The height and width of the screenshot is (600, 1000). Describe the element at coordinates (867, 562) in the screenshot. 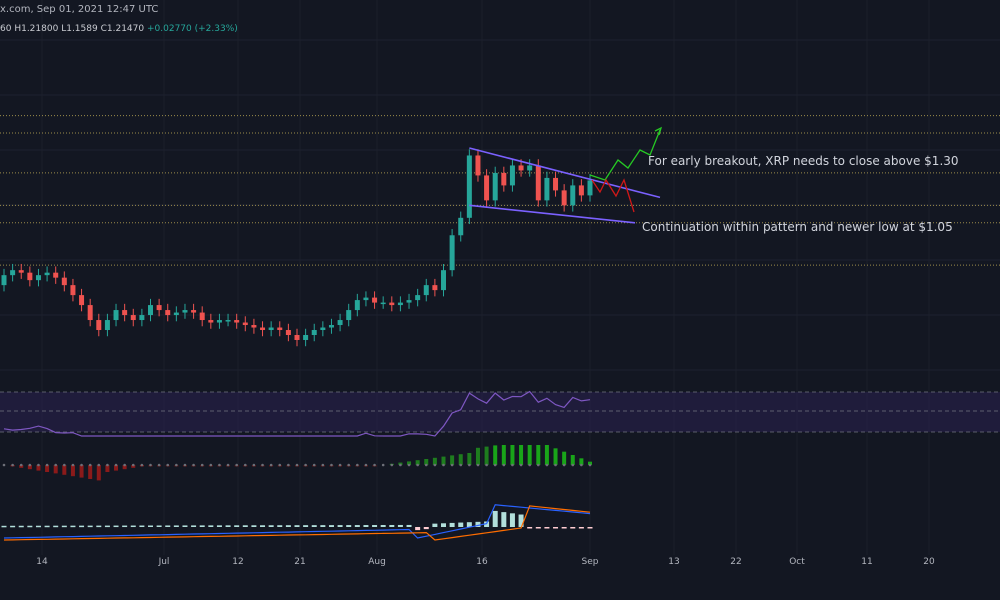

I see `x-axis-tick-label: 11` at that location.